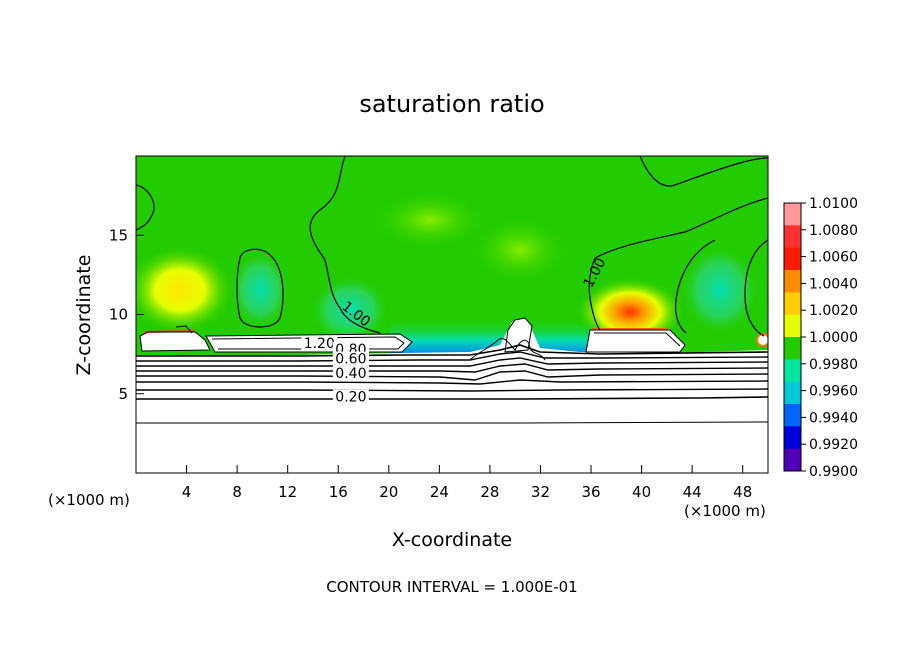 This screenshot has width=904, height=654. Describe the element at coordinates (833, 231) in the screenshot. I see `colorbar-tick-label: 1.0080` at that location.